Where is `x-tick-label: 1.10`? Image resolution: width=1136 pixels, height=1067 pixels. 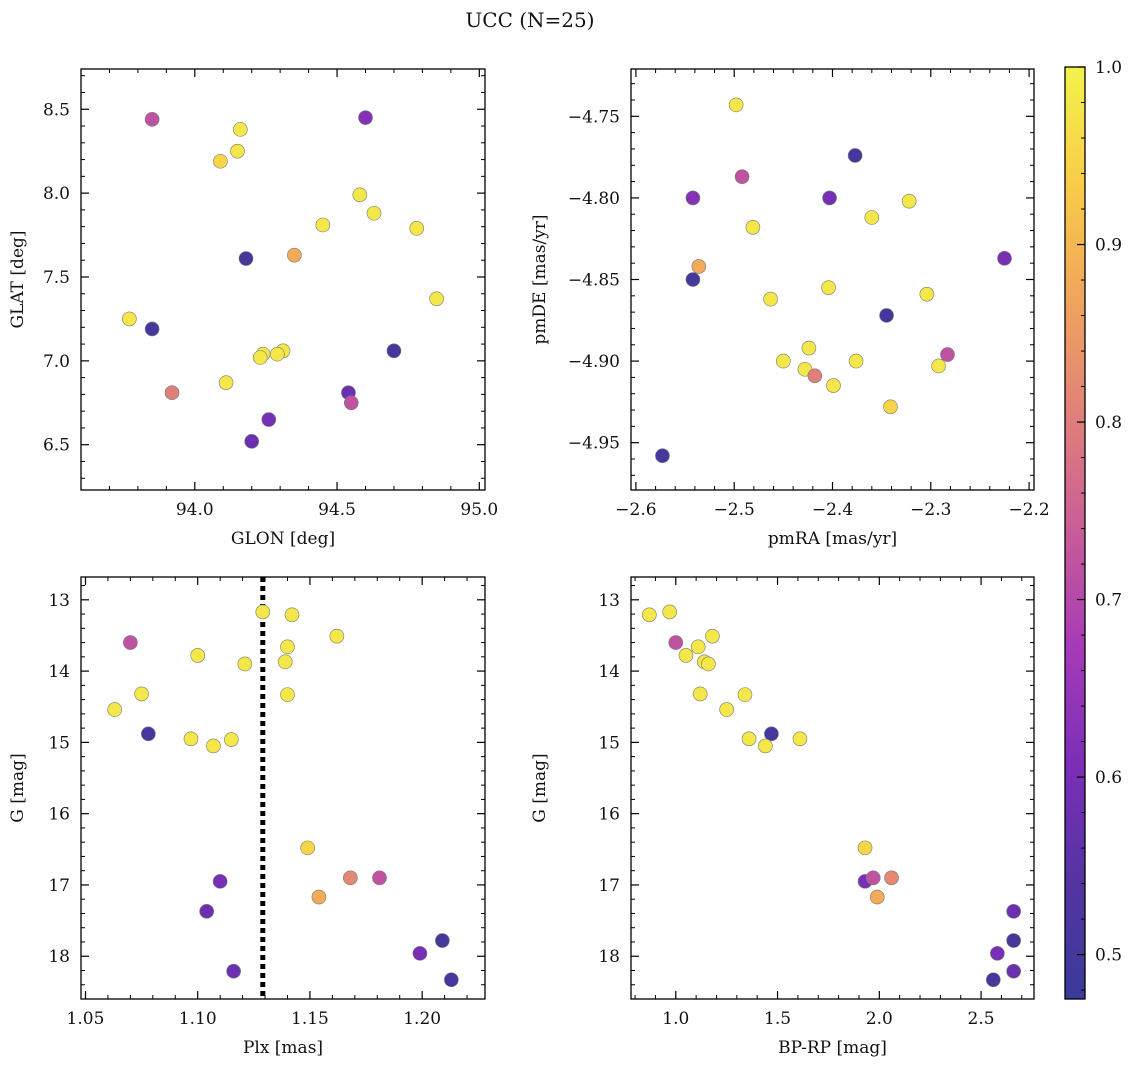
x-tick-label: 1.10 is located at coordinates (198, 1019).